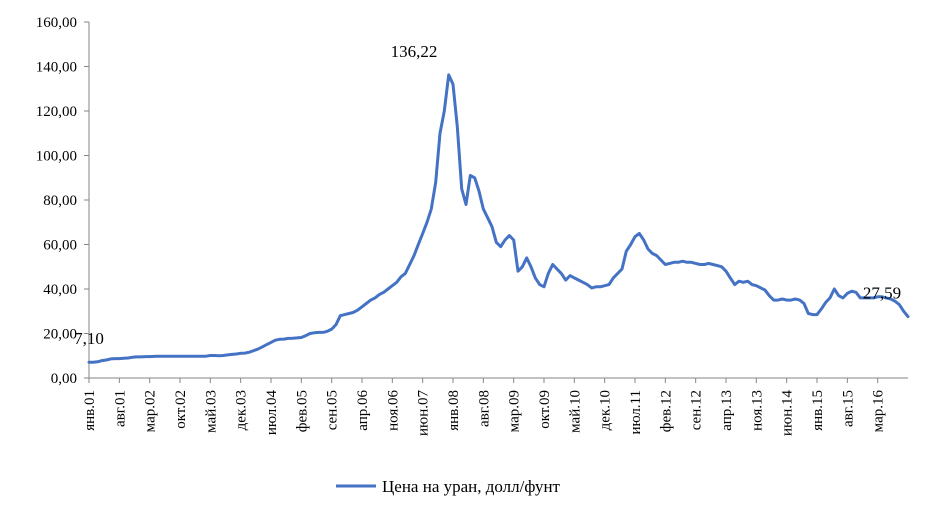 This screenshot has width=931, height=516. What do you see at coordinates (848, 408) in the screenshot?
I see `x-tick-label: авг.15` at bounding box center [848, 408].